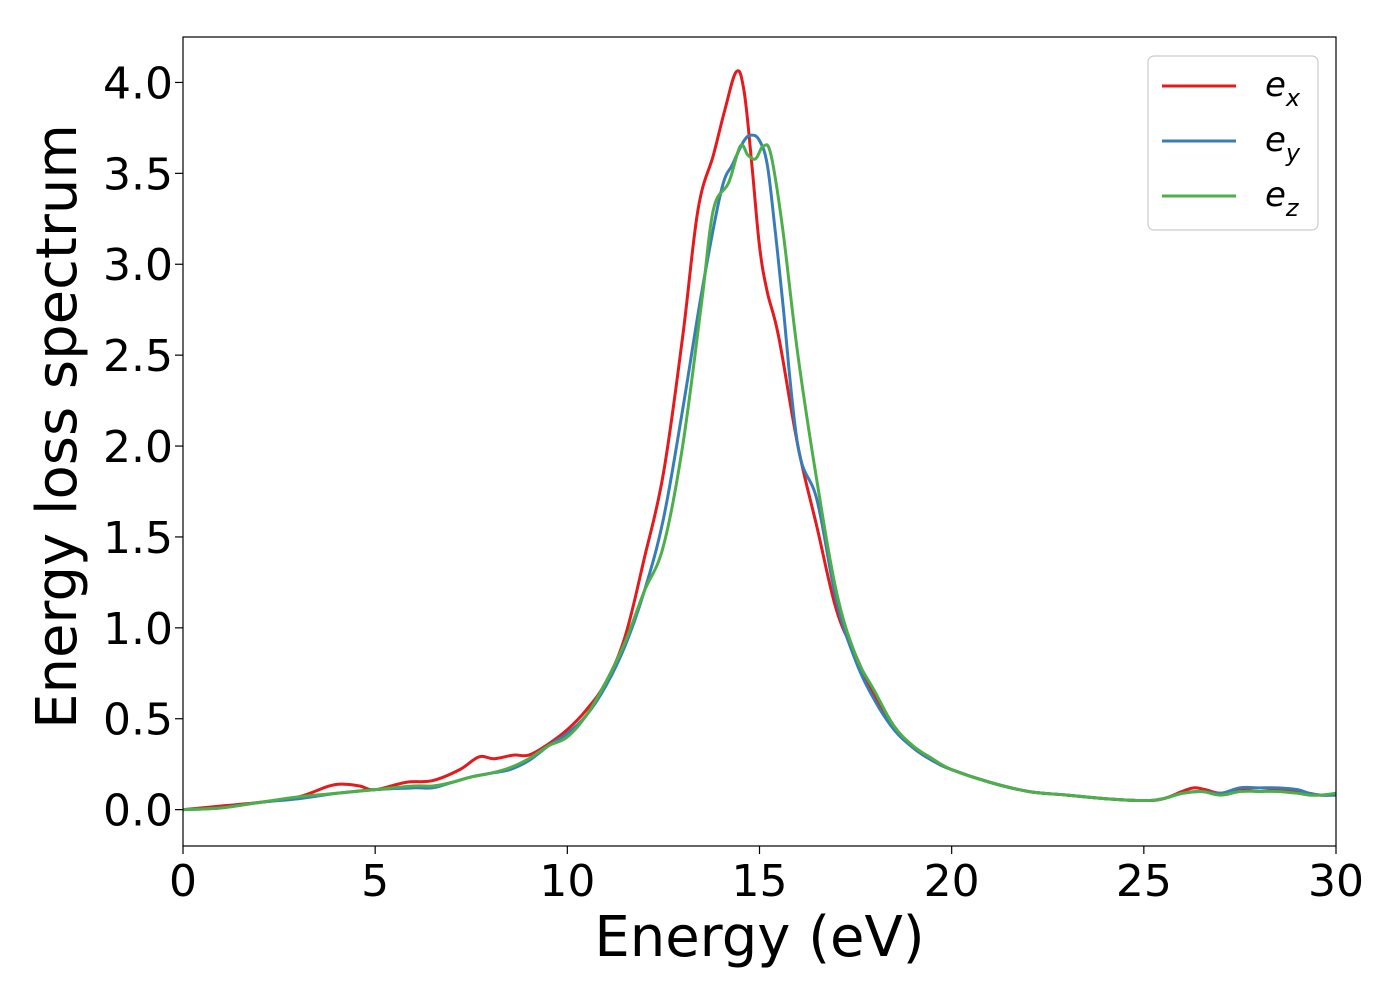  I want to click on y-tick-label: 4.0, so click(138, 83).